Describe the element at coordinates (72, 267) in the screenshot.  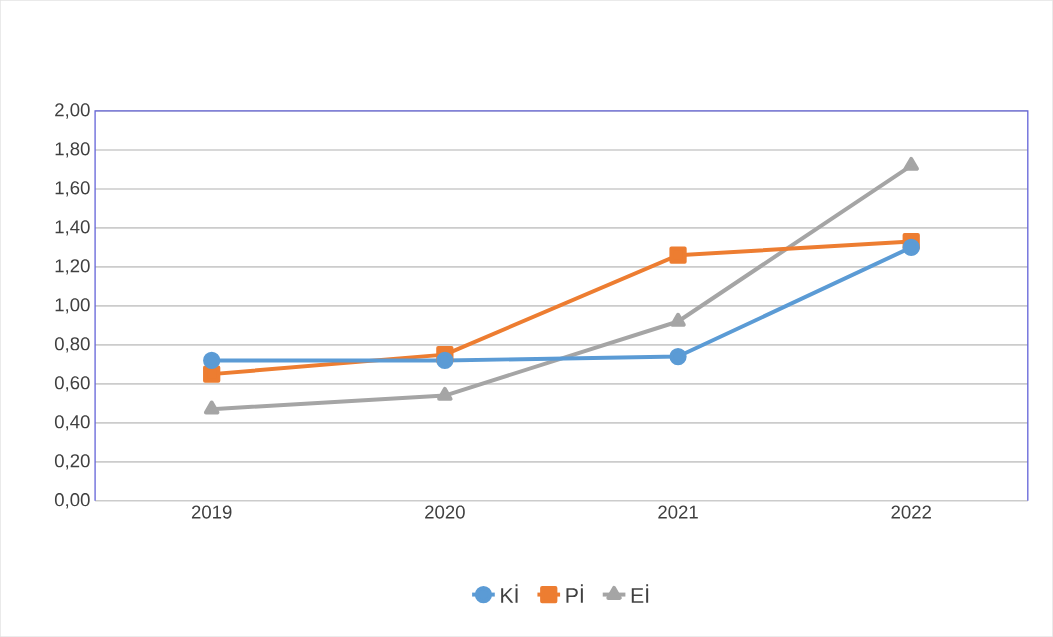
I see `y-tick-label: 1,20` at that location.